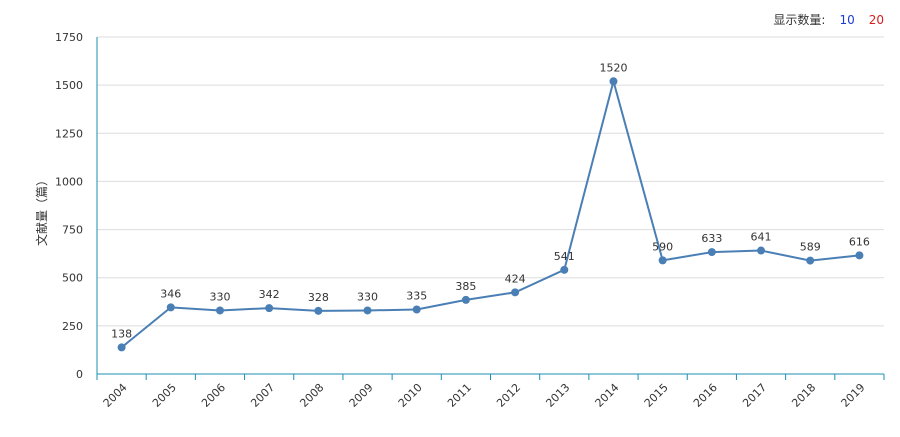 Image resolution: width=900 pixels, height=437 pixels. Describe the element at coordinates (656, 395) in the screenshot. I see `x-tick-label-2015: 2015` at that location.